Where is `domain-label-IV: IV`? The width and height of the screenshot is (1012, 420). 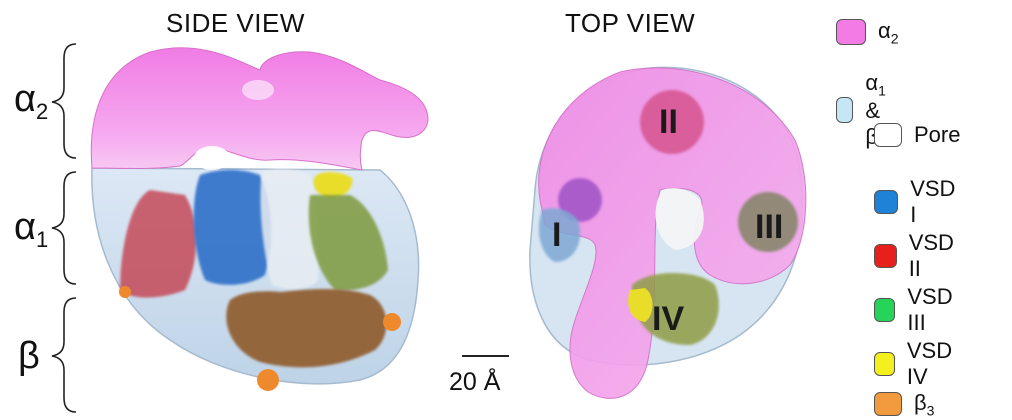
domain-label-IV: IV is located at coordinates (668, 319).